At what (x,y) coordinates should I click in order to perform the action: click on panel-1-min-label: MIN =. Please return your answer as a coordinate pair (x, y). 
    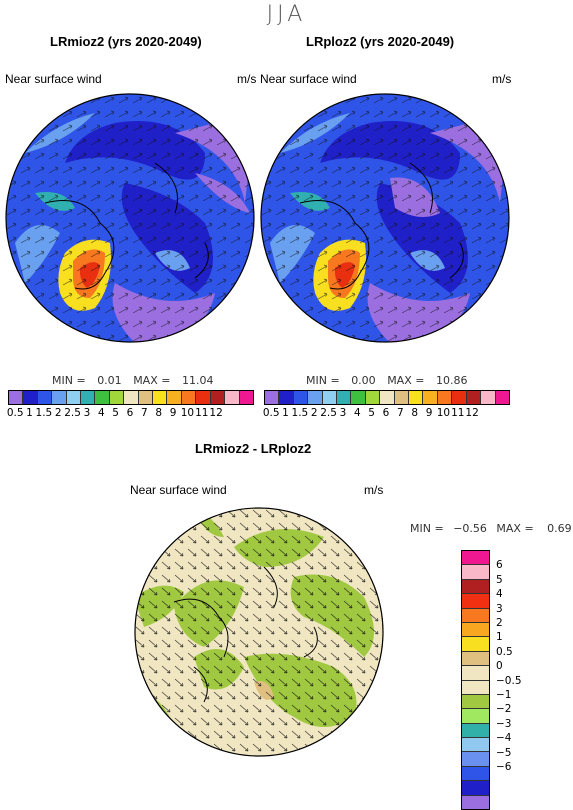
    Looking at the image, I should click on (69, 380).